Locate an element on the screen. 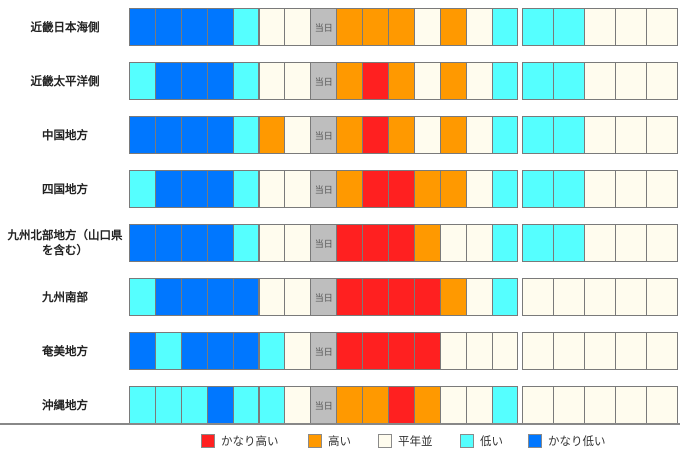 The width and height of the screenshot is (680, 453). legend-item: かなり低い is located at coordinates (567, 441).